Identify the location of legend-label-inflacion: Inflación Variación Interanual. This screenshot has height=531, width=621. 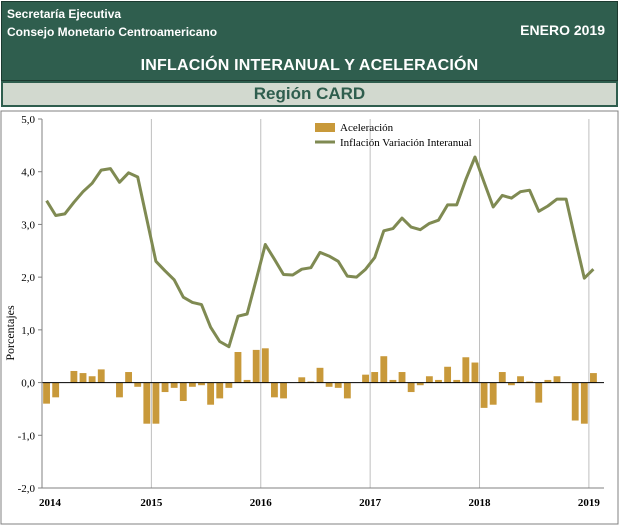
(406, 143).